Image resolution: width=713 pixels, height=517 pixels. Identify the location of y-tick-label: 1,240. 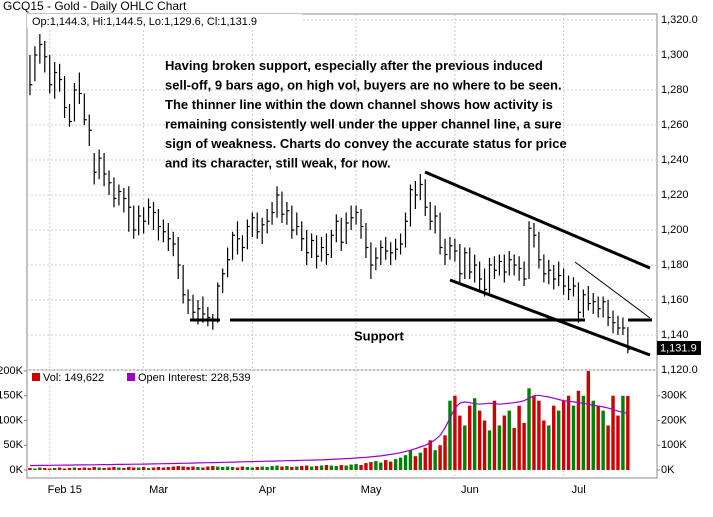
(675, 160).